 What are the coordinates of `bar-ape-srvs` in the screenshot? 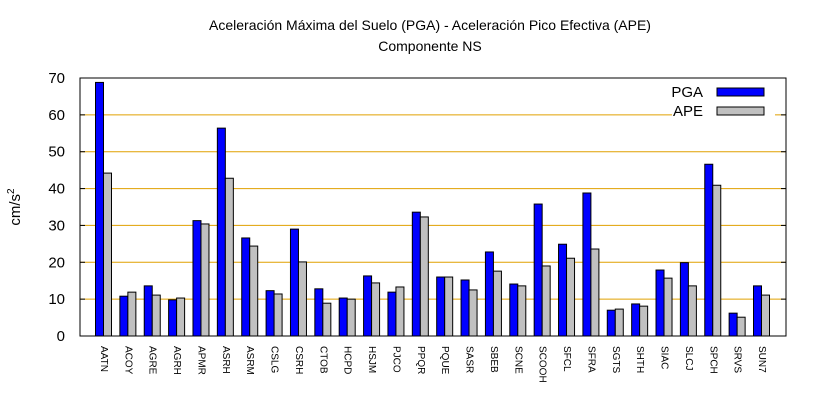 It's located at (741, 326).